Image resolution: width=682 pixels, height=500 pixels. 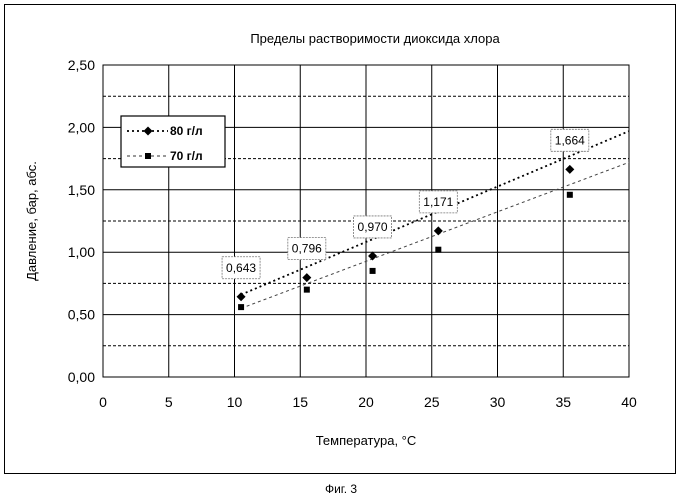 I want to click on x-tick-label: 25, so click(x=432, y=402).